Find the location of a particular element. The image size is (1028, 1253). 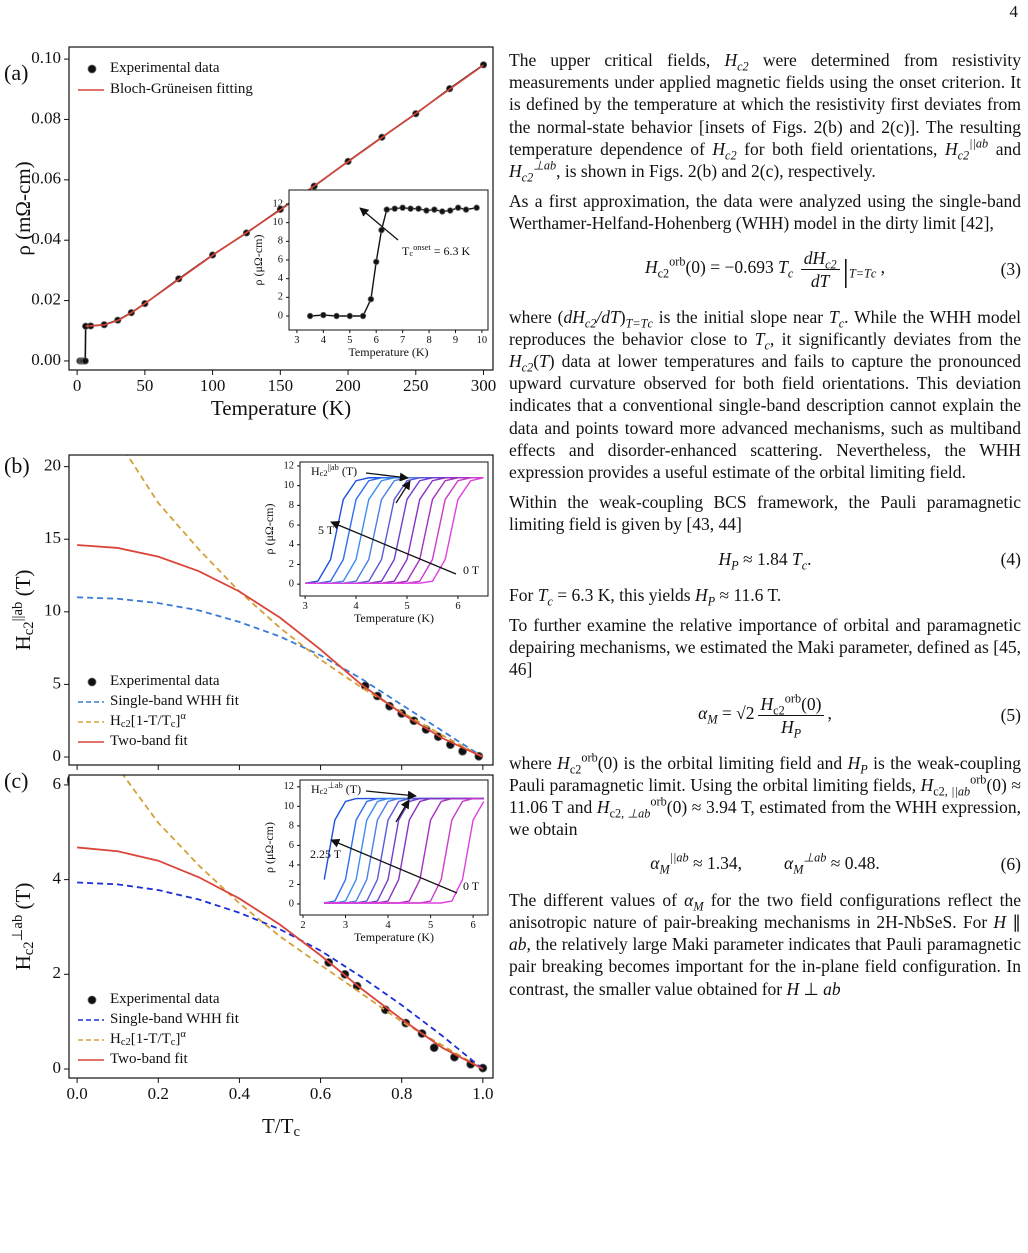

text-part: 5 T is located at coordinates (326, 530).